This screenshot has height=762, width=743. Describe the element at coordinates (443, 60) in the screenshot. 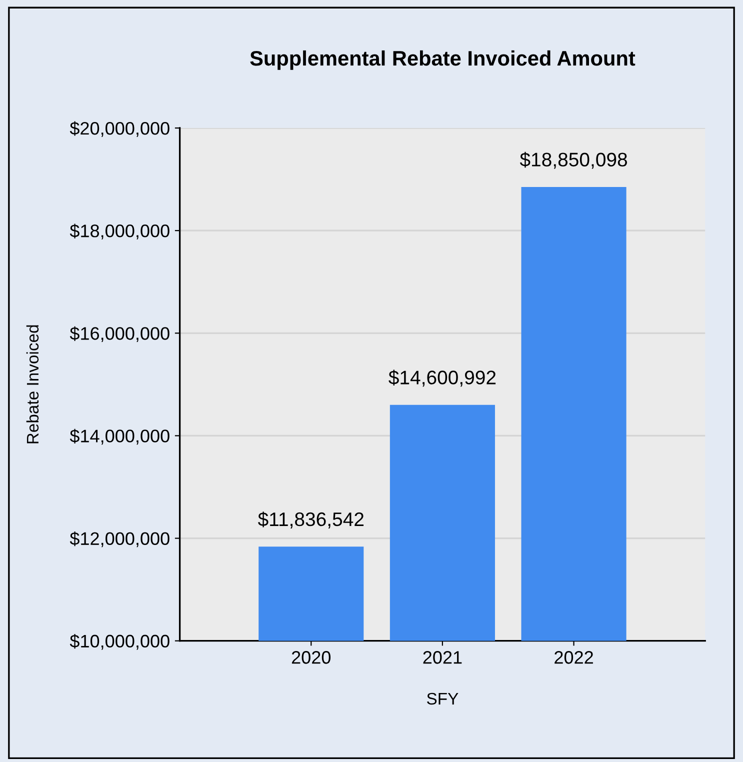

I see `chart-title: Supplemental Rebate Invoiced Amount` at that location.